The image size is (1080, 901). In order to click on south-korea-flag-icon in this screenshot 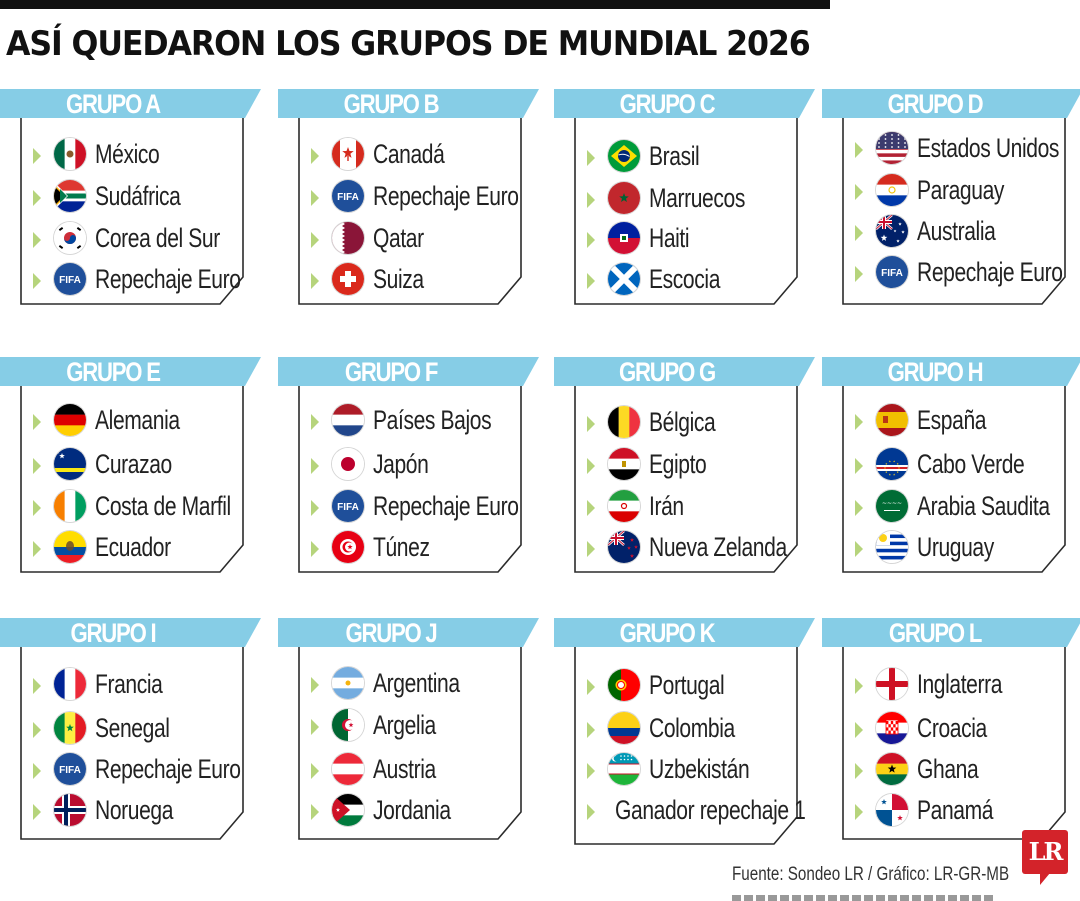, I will do `click(70, 238)`.